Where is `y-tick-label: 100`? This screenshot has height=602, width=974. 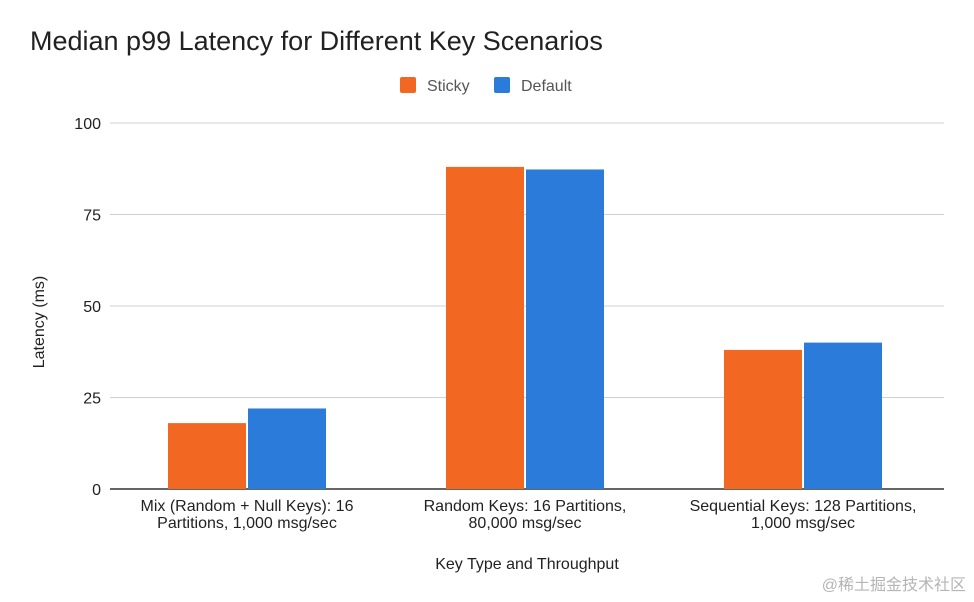 y-tick-label: 100 is located at coordinates (87, 124).